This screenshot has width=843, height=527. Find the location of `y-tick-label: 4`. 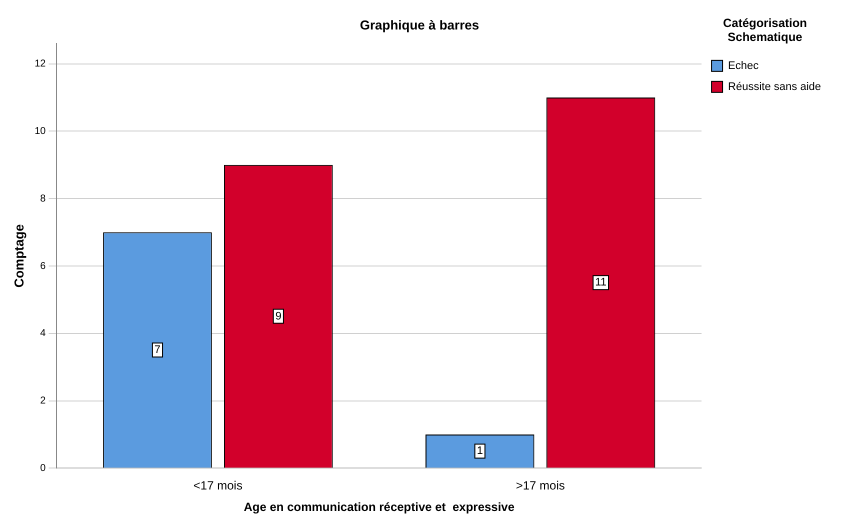

y-tick-label: 4 is located at coordinates (43, 334).